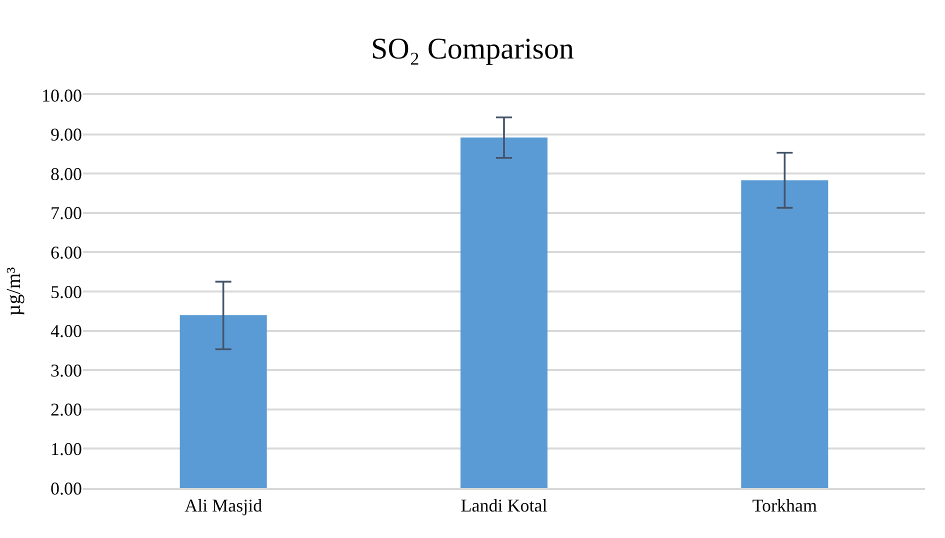 This screenshot has width=945, height=538. What do you see at coordinates (14, 291) in the screenshot?
I see `y-axis-title: µg/m³` at bounding box center [14, 291].